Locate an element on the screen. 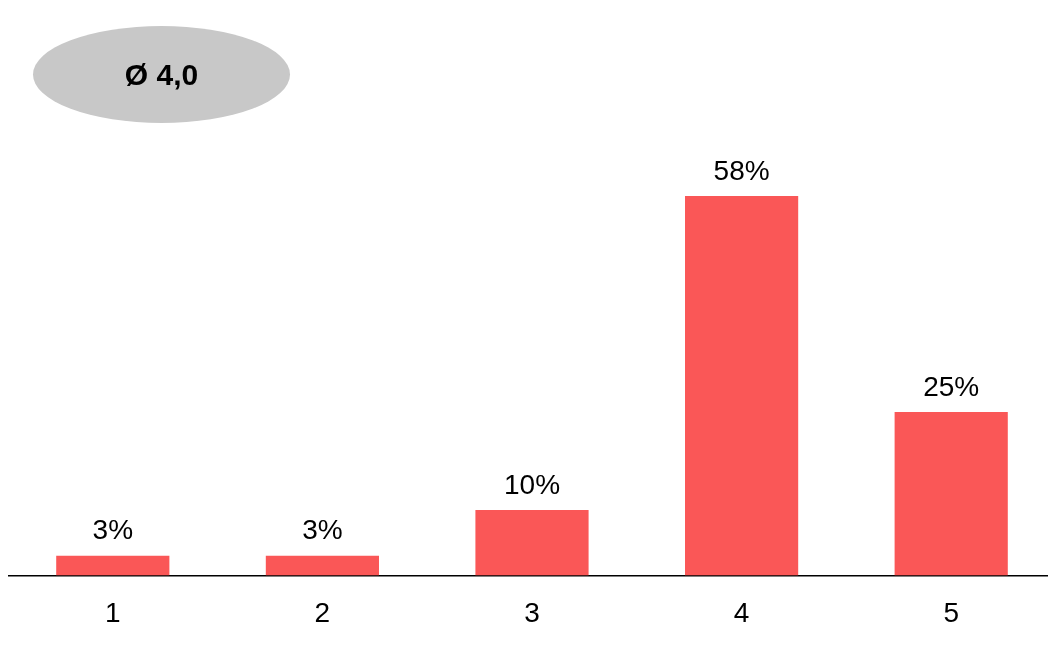 The image size is (1048, 645). data-label: 58% is located at coordinates (741, 170).